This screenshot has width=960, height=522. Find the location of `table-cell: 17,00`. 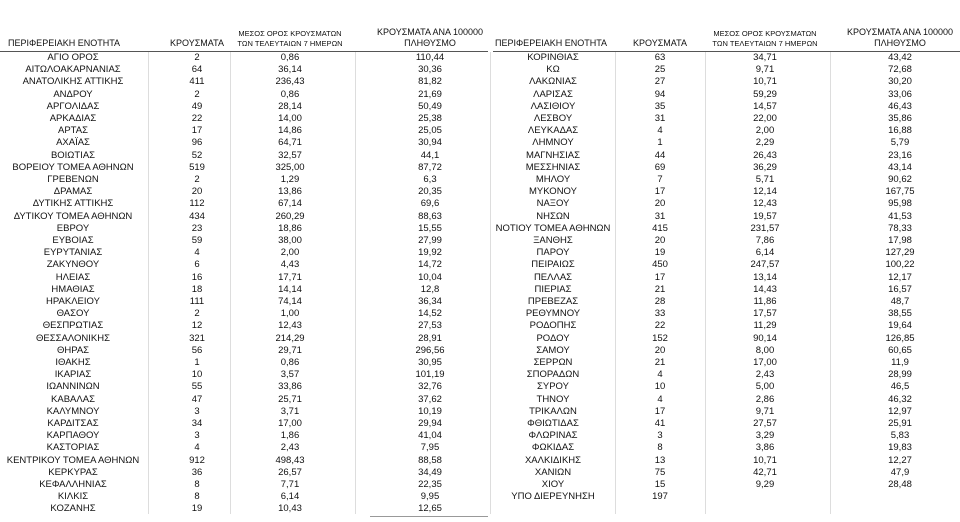

table-cell: 17,00 is located at coordinates (290, 423).